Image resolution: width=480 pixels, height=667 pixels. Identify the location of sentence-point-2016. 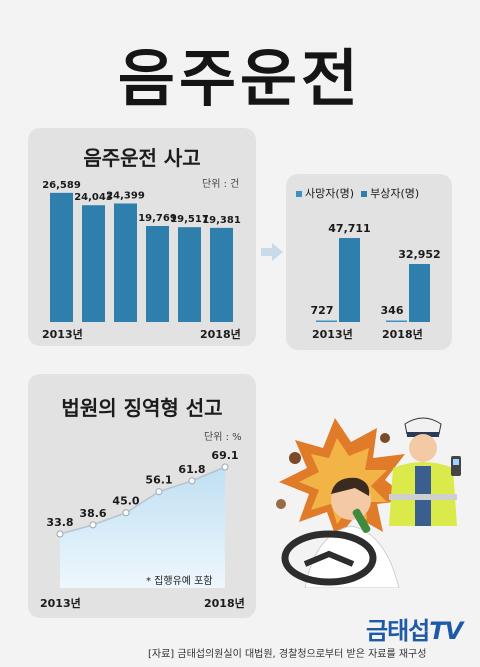
(159, 492).